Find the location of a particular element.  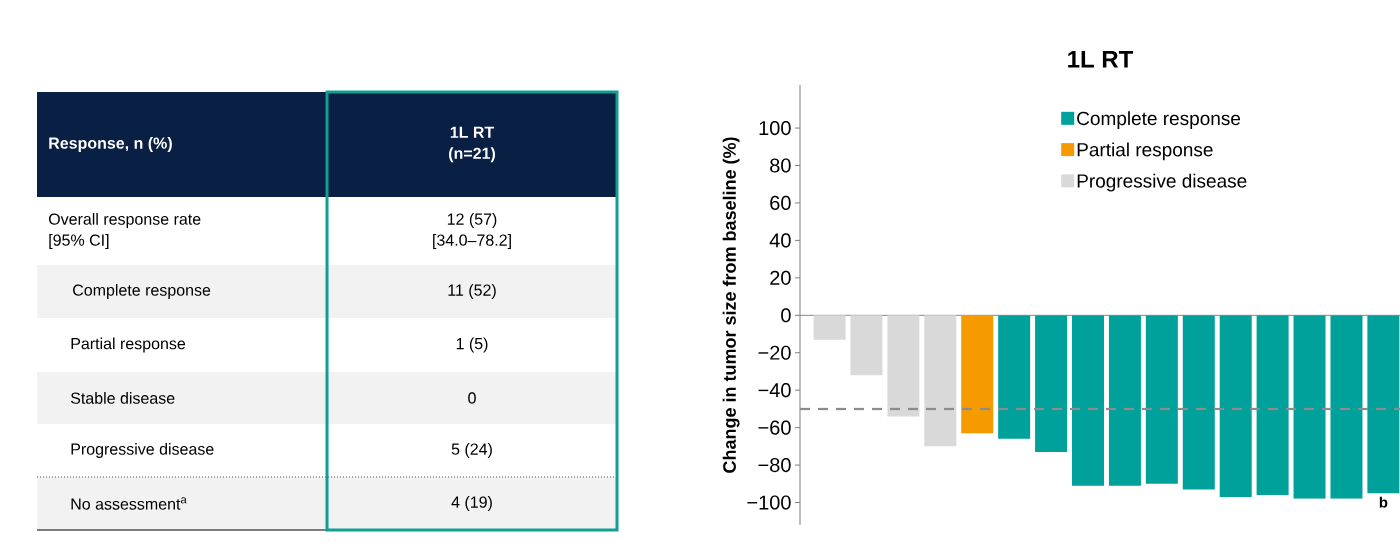

text: 11 (52) is located at coordinates (472, 291).